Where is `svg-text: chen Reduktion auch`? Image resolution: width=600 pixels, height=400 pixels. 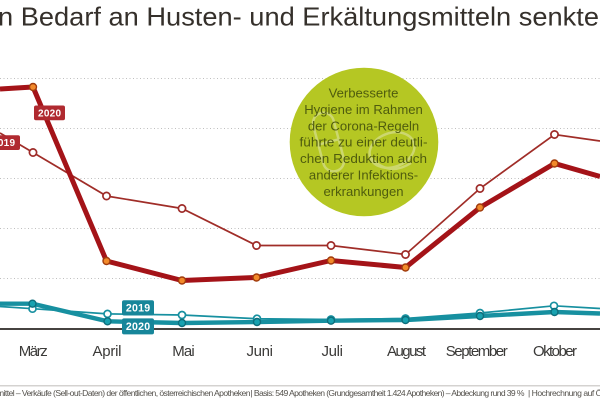
svg-text: chen Reduktion auch is located at coordinates (363, 158).